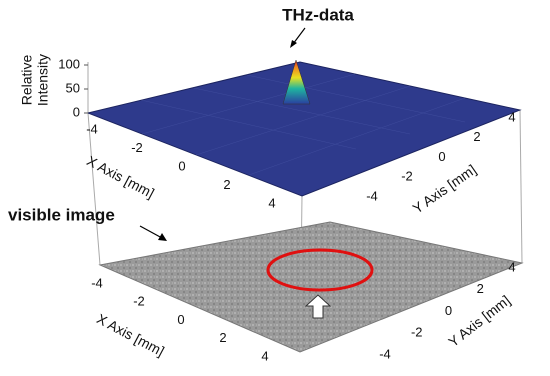 This screenshot has width=550, height=376. I want to click on z-tick-label: 100, so click(69, 63).